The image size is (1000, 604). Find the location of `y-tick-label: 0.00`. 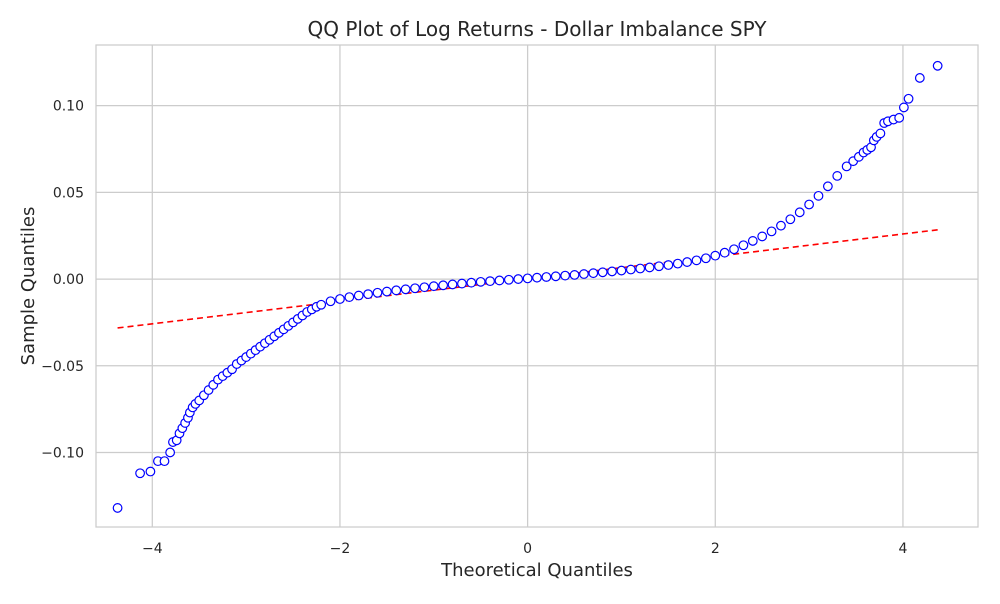

y-tick-label: 0.00 is located at coordinates (68, 280).